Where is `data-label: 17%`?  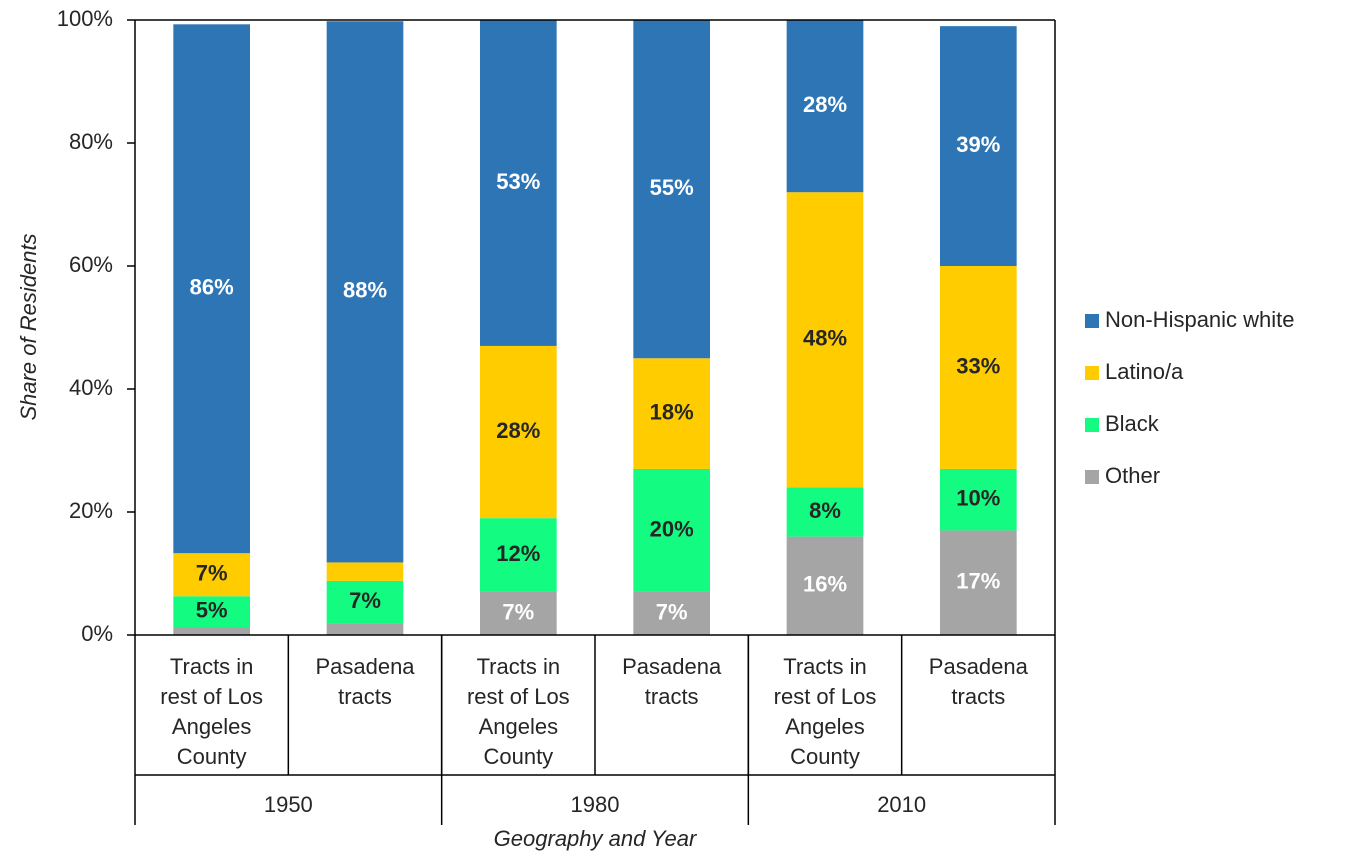
data-label: 17% is located at coordinates (978, 581).